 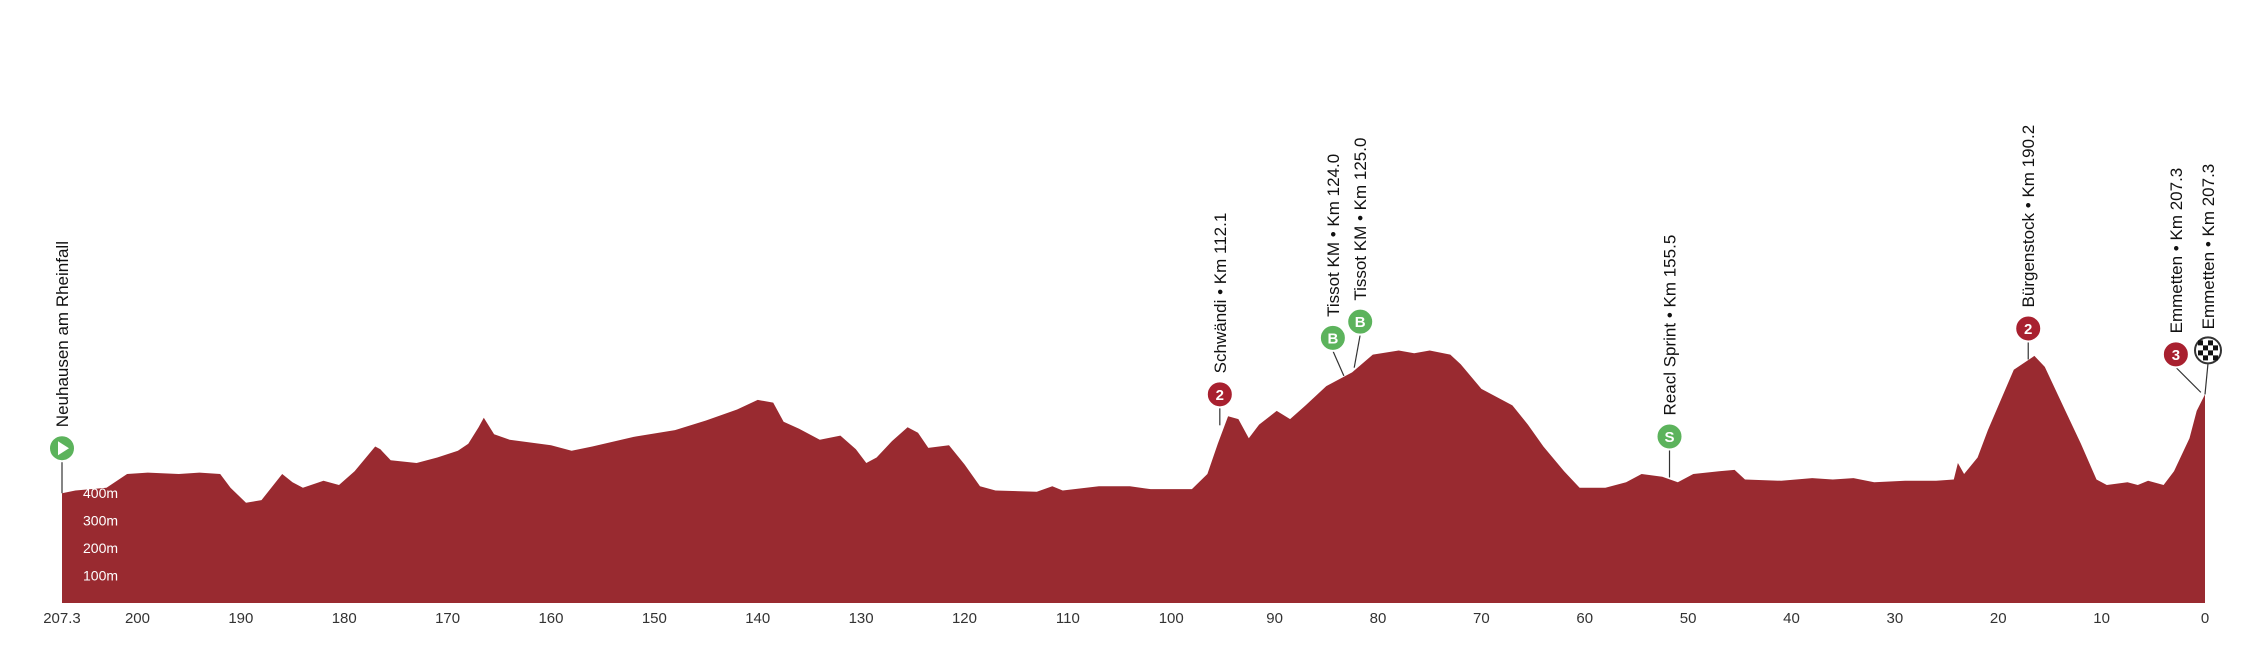 I want to click on x-tick-label: 130, so click(x=861, y=618).